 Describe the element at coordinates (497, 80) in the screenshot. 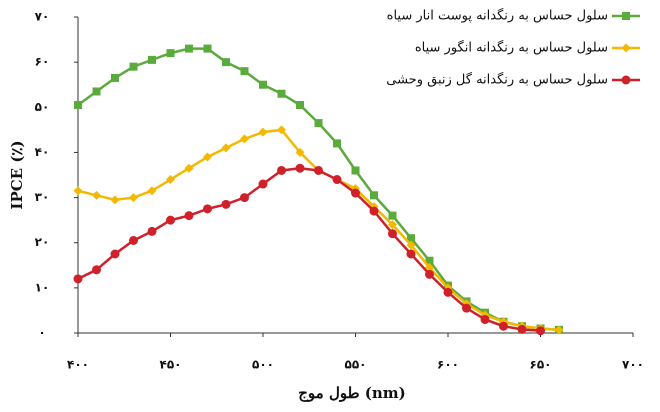

I see `legend-label: سلول حساس به رنگدانه گل زنبق وحشی` at that location.